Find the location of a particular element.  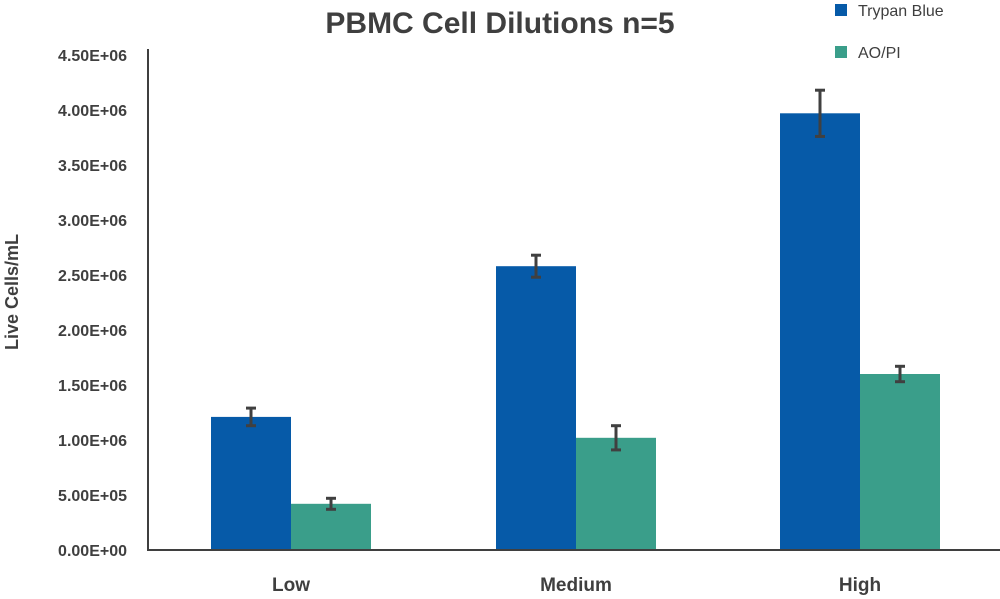

x-axis-labels: Low Medium High is located at coordinates (576, 585).